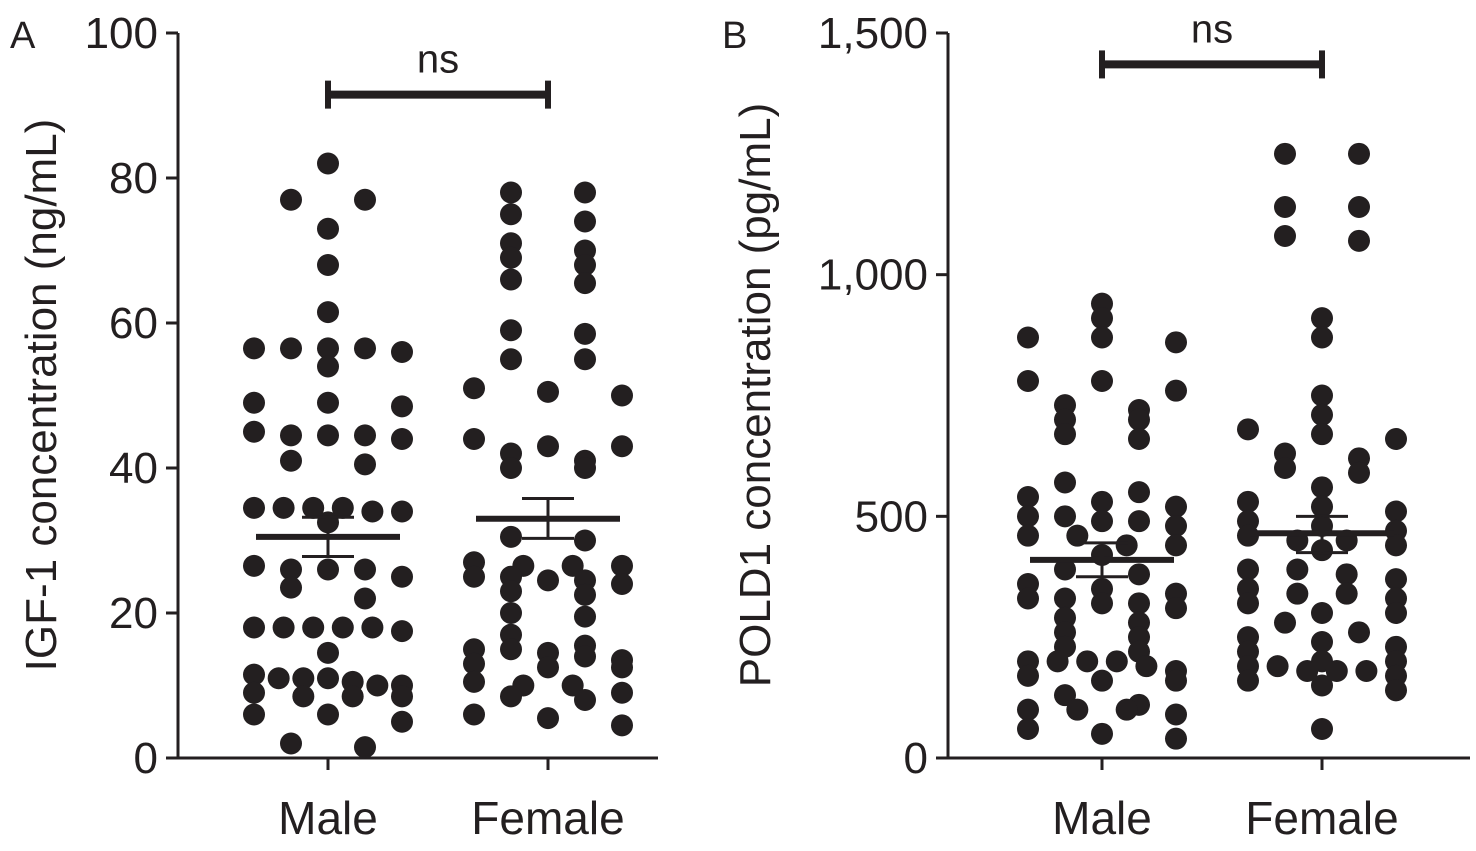  What do you see at coordinates (734, 36) in the screenshot?
I see `panel-label: B` at bounding box center [734, 36].